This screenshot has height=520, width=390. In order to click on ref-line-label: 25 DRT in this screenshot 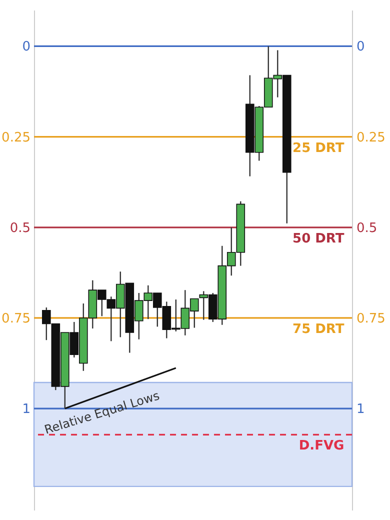, I will do `click(318, 148)`.